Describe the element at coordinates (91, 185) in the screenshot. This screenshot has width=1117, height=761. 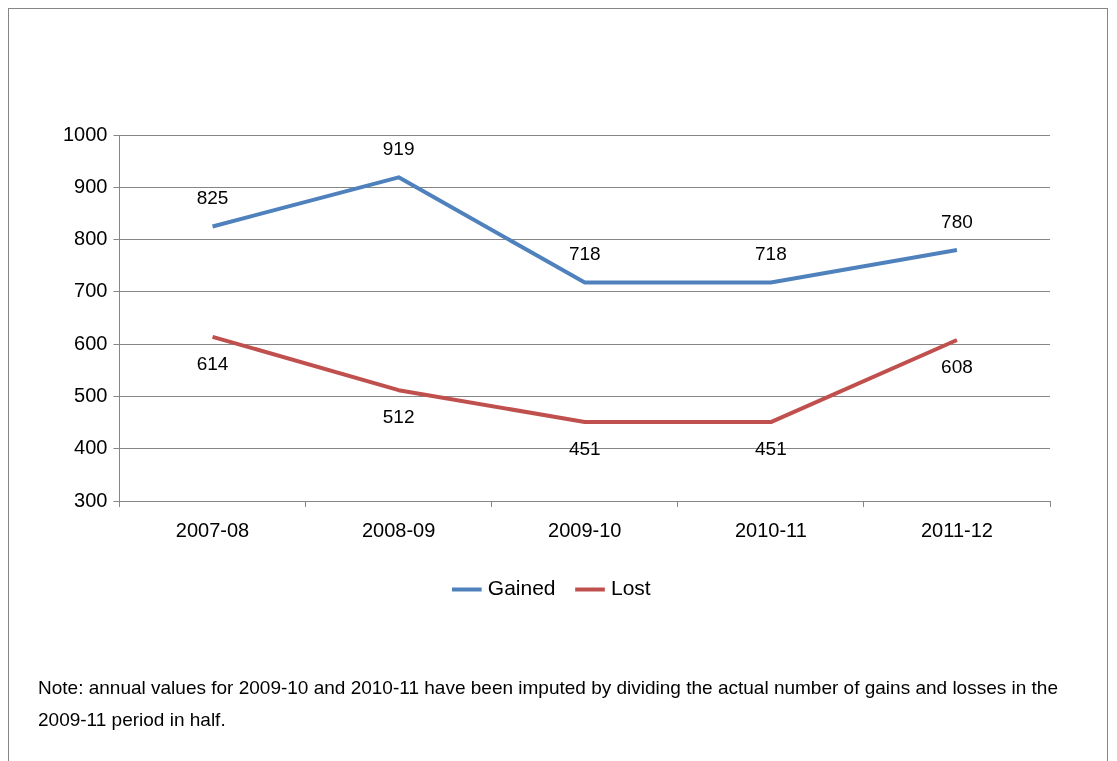
I see `y-tick-label: 900` at that location.